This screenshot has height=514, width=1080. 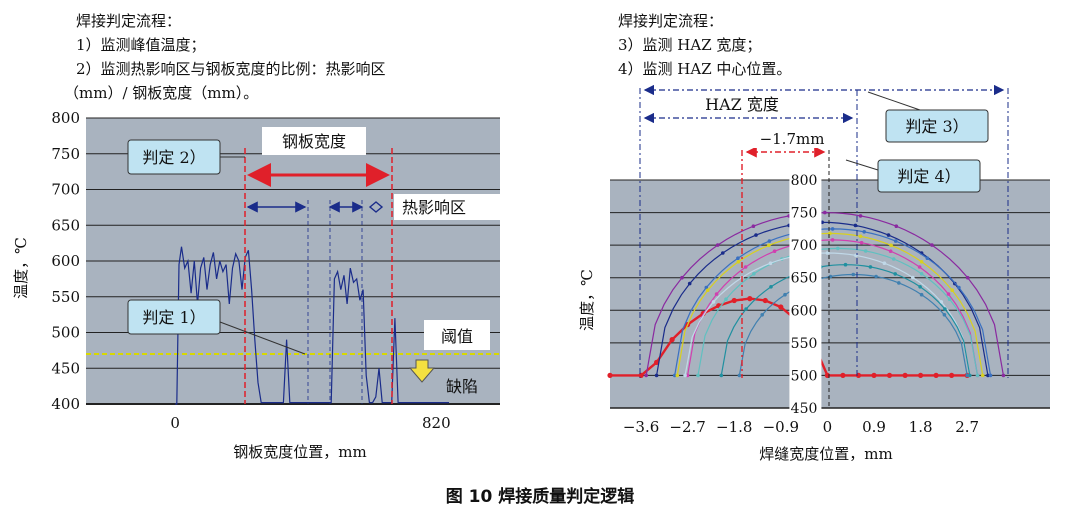 I want to click on haz-center-offset-label: −1.7mm, so click(x=792, y=139).